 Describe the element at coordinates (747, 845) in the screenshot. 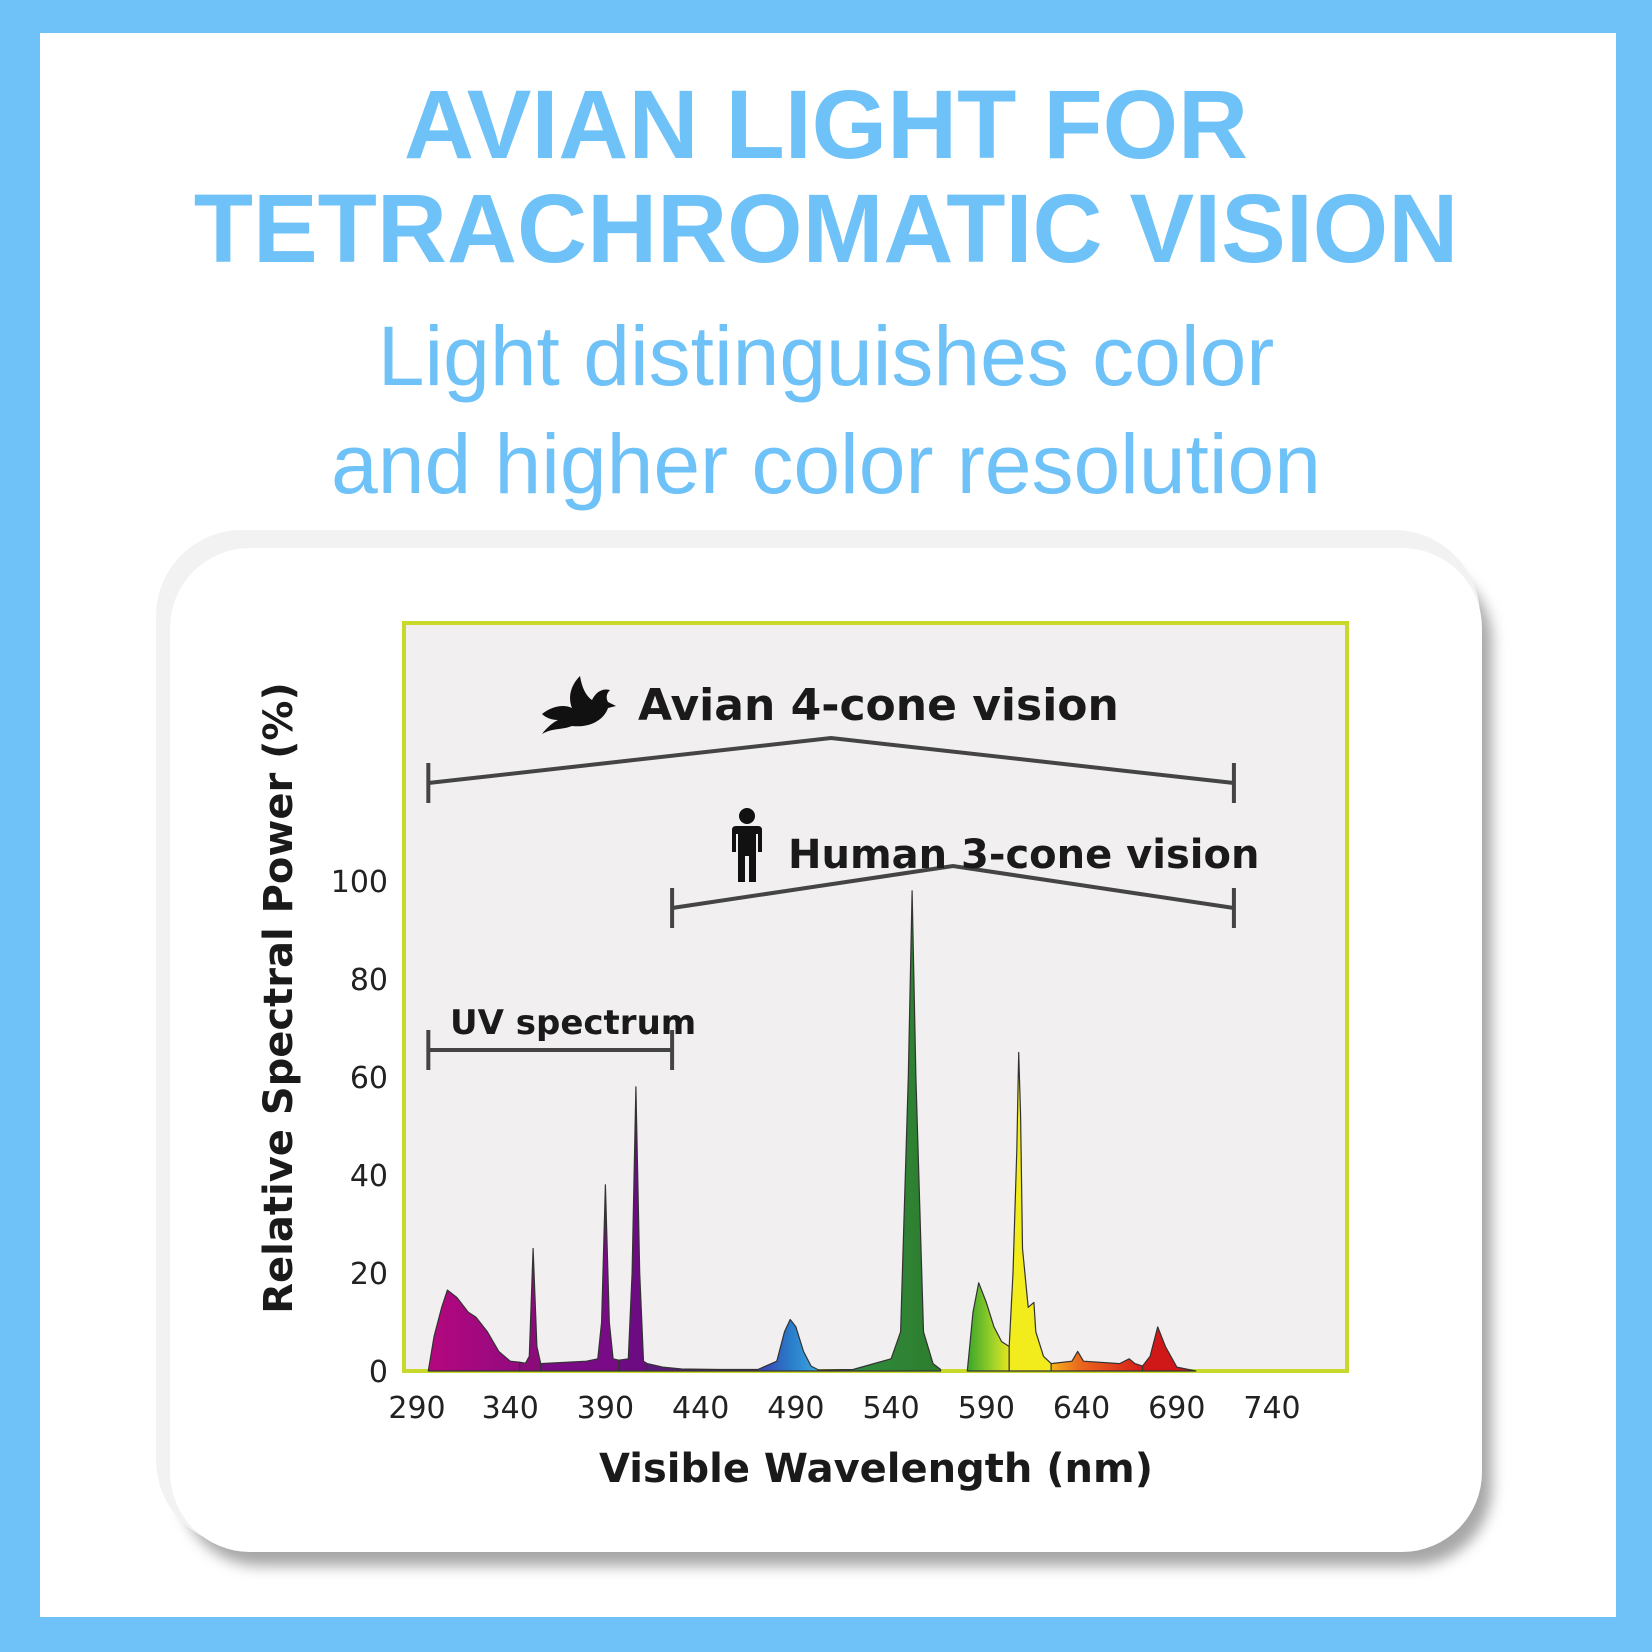

I see `person-icon` at that location.